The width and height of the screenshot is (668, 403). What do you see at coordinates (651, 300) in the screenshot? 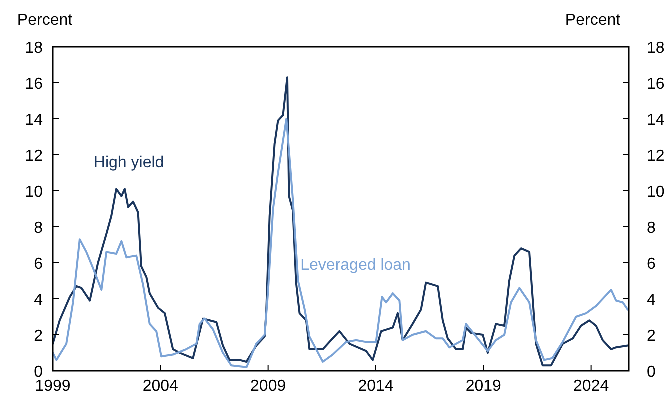
I see `y2-tick-label: 4` at bounding box center [651, 300].